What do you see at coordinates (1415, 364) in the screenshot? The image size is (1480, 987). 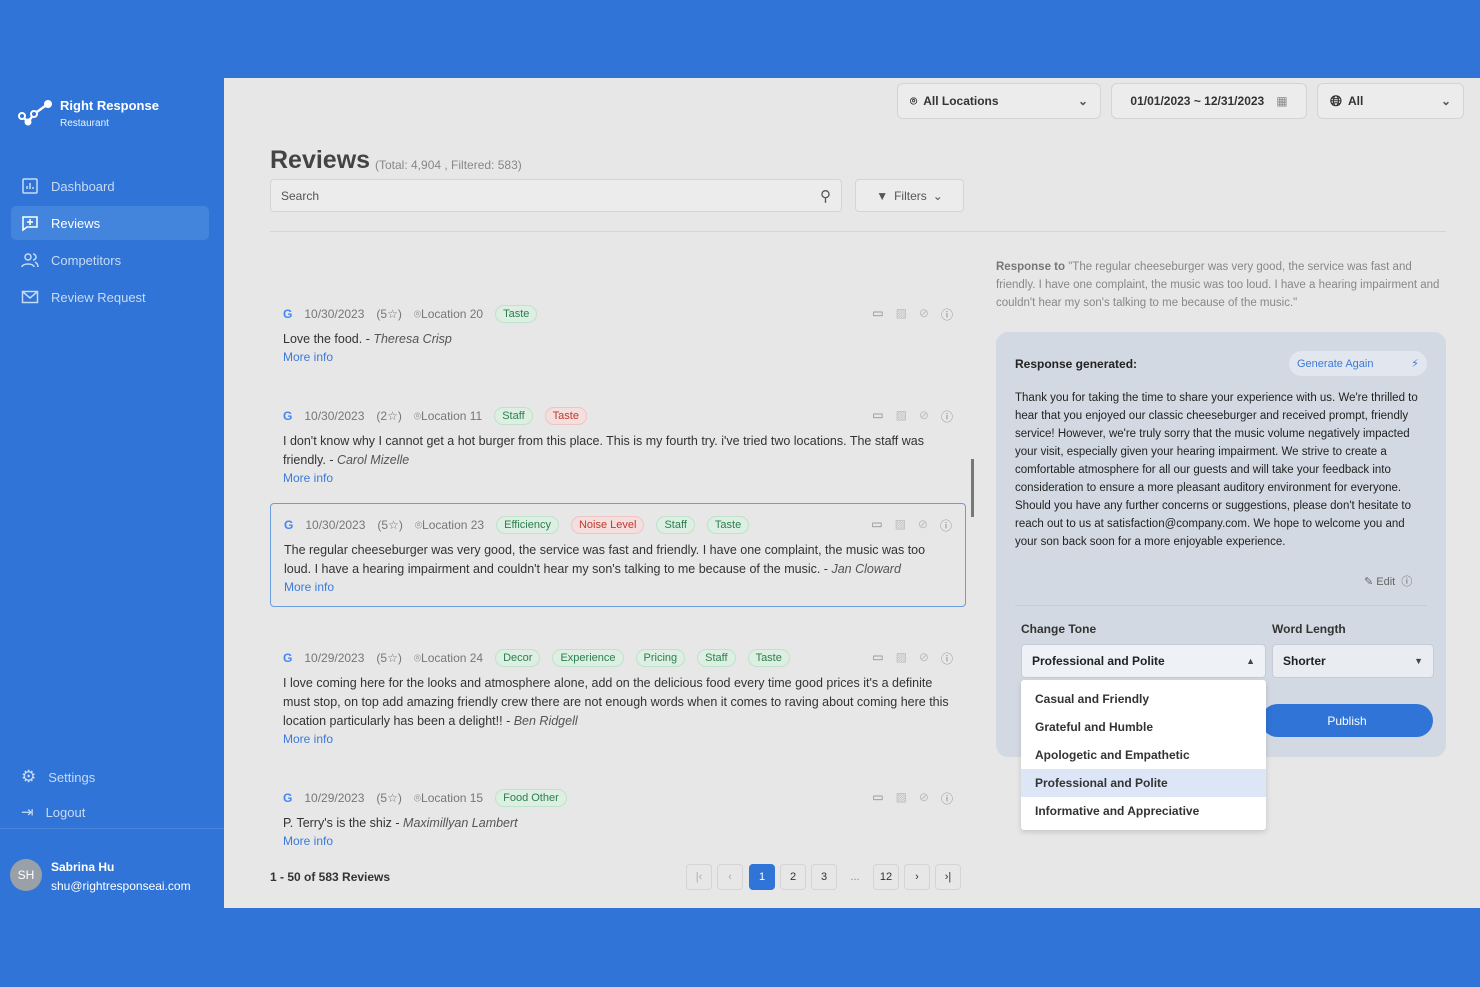 I see `lightning-icon: ⚡︎` at bounding box center [1415, 364].